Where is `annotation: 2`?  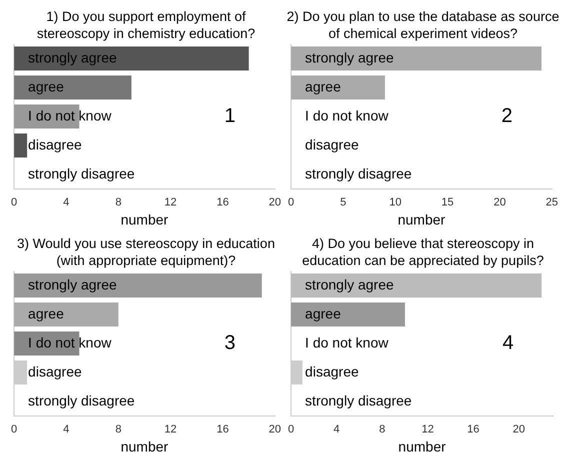 annotation: 2 is located at coordinates (506, 116).